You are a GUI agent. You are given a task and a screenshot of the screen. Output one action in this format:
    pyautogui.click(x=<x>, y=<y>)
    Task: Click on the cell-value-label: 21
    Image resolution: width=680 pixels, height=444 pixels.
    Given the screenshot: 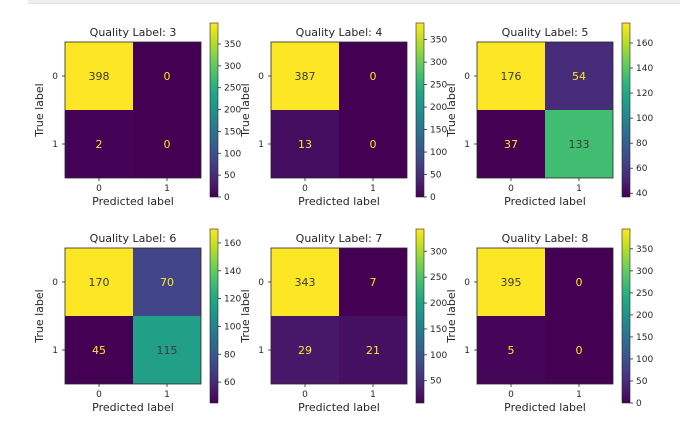 What is the action you would take?
    pyautogui.click(x=373, y=350)
    